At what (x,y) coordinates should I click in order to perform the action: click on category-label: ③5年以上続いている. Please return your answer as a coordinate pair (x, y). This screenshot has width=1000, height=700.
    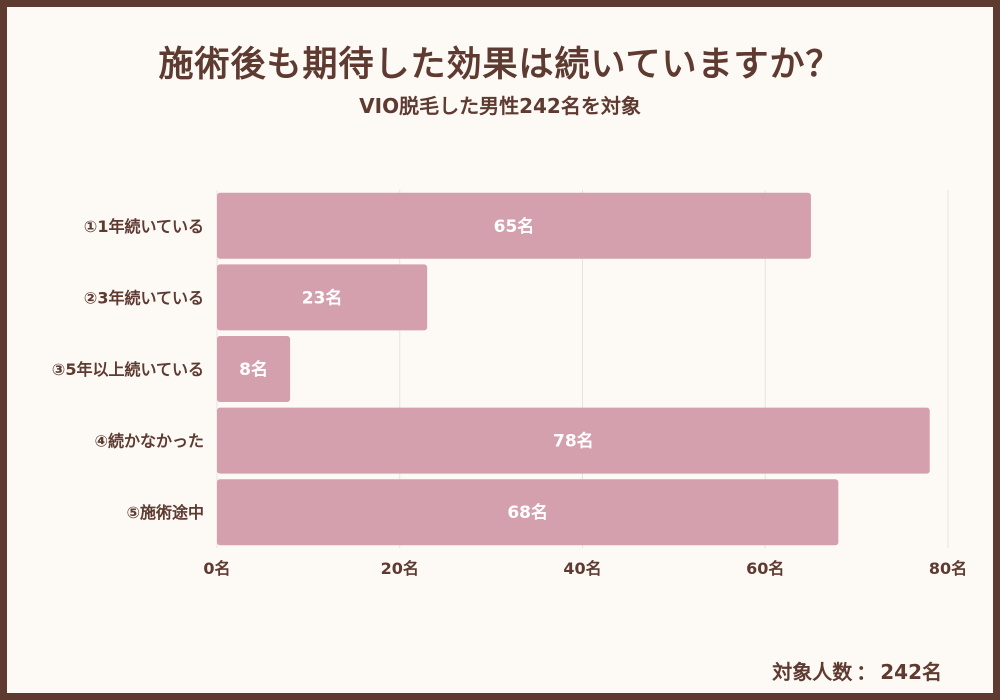
    Looking at the image, I should click on (128, 369).